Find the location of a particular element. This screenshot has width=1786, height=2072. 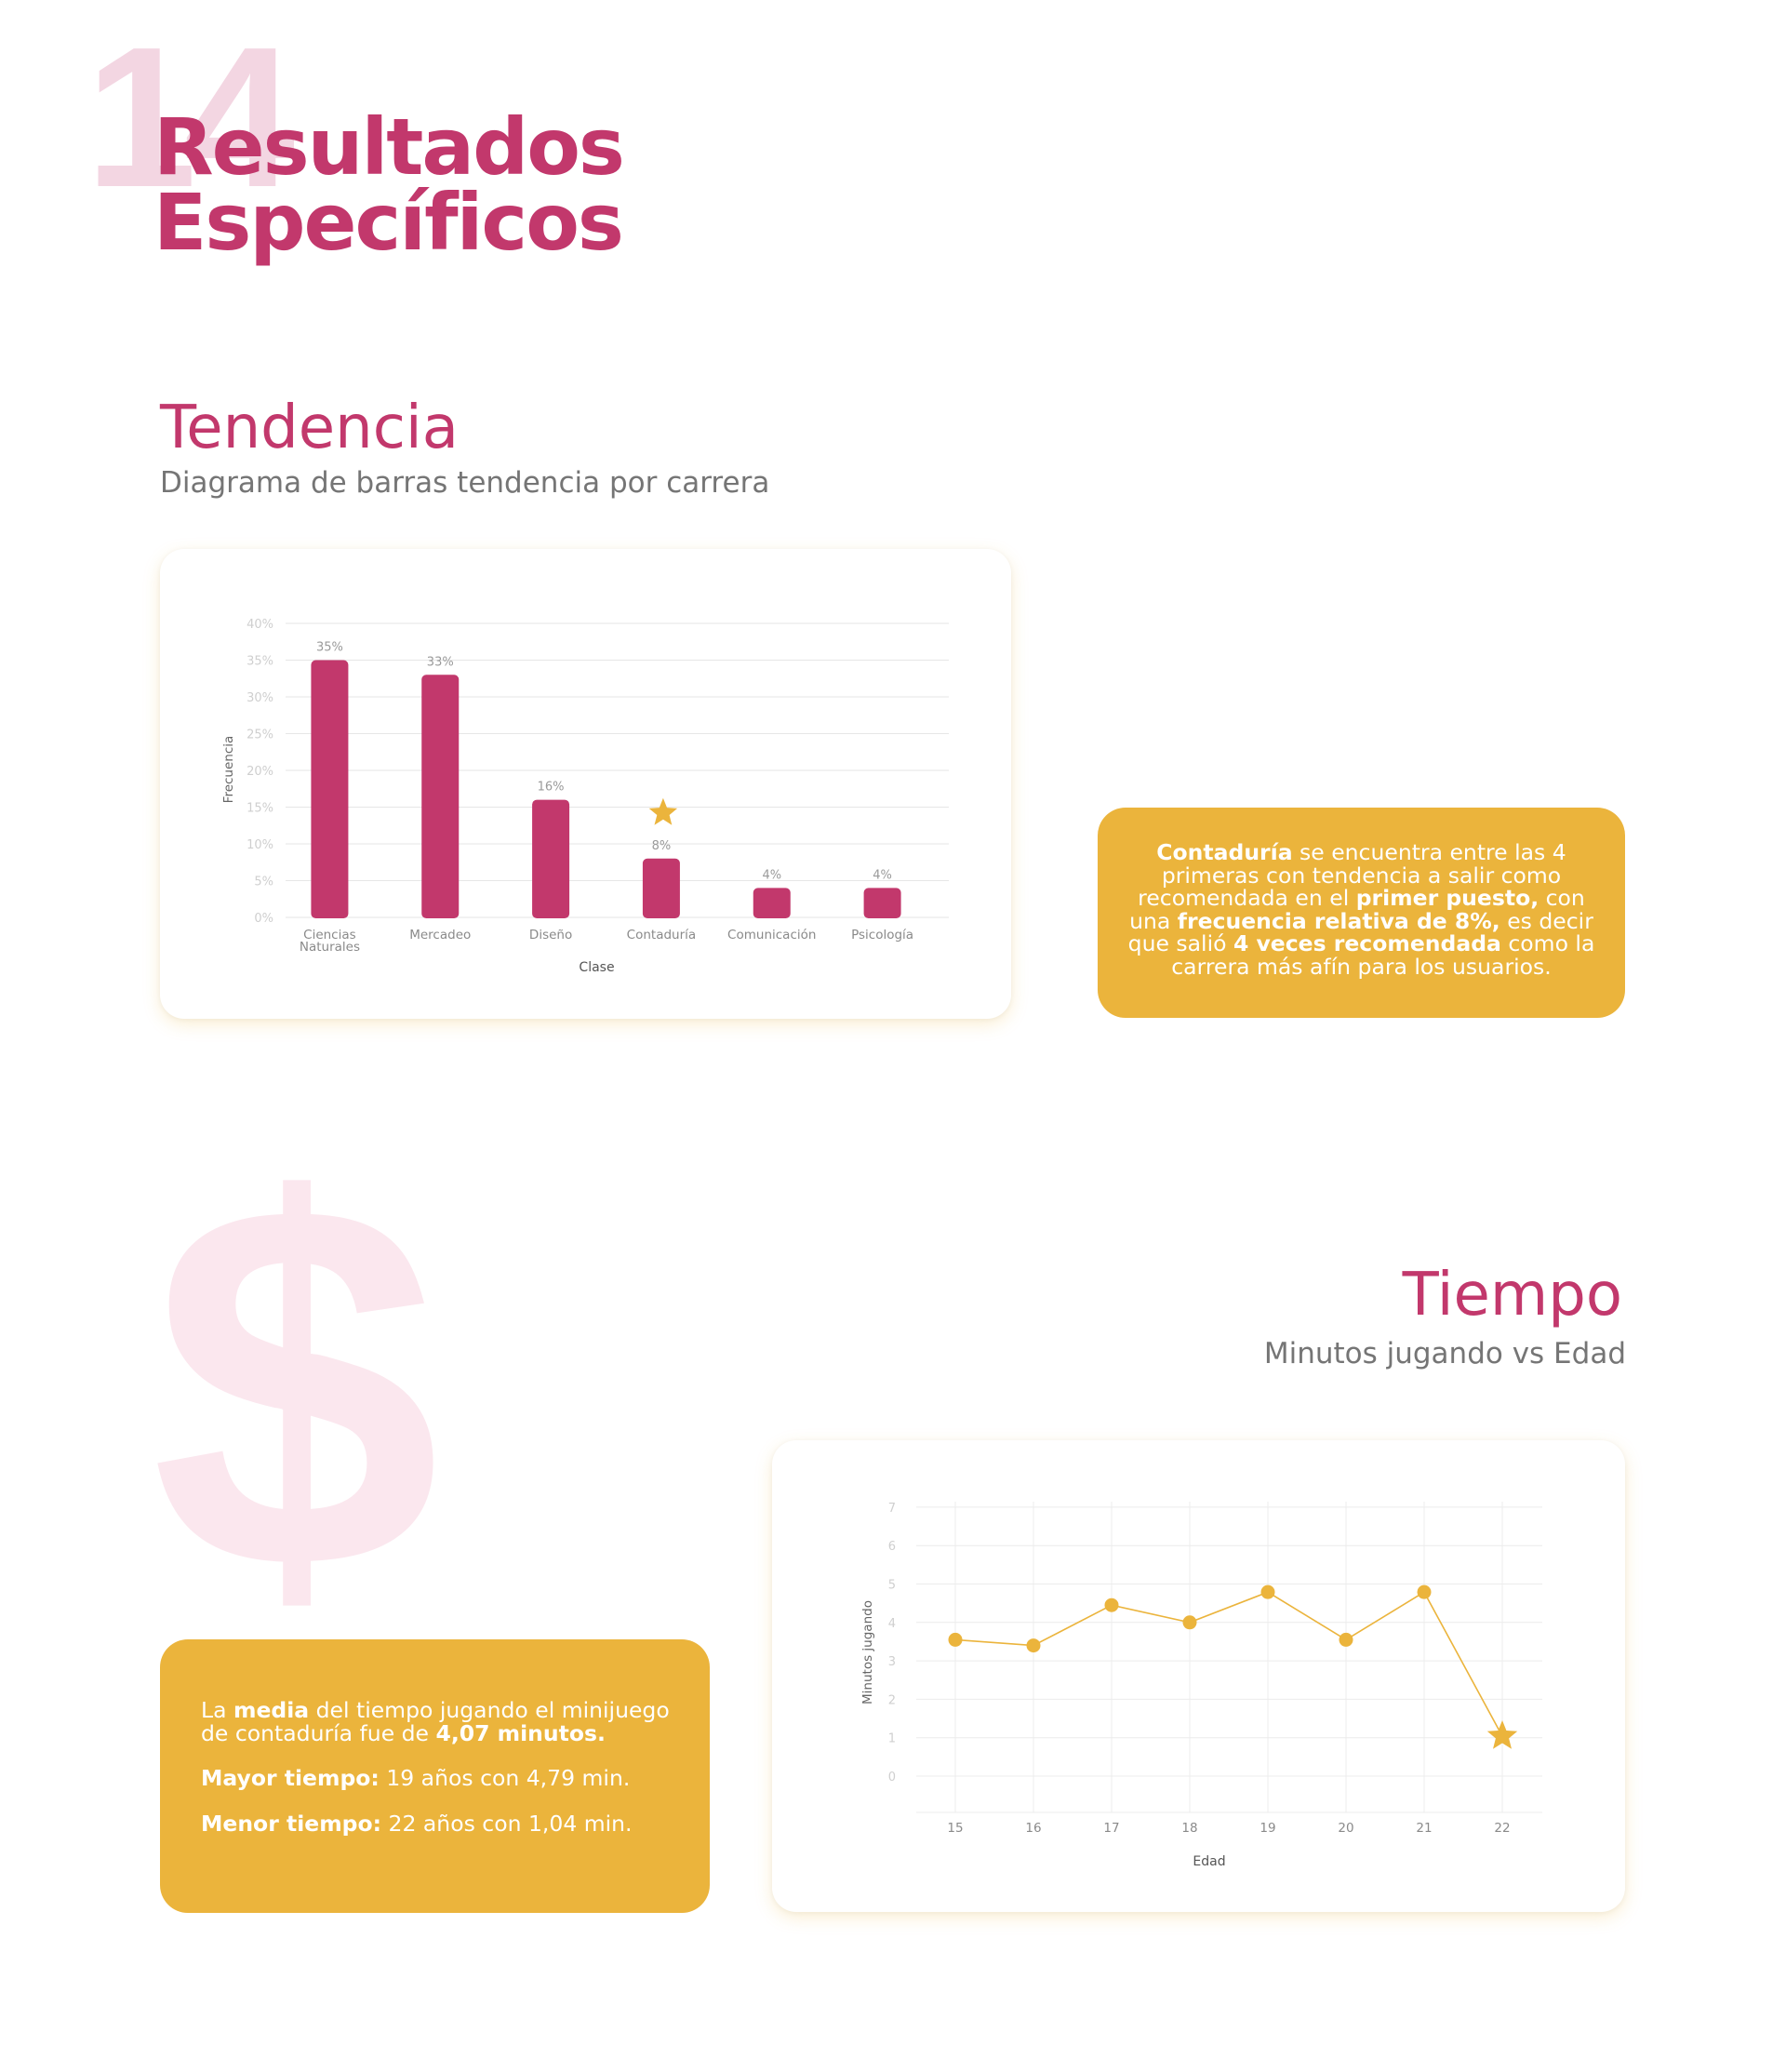

x-tick-label: 15 is located at coordinates (955, 1829).